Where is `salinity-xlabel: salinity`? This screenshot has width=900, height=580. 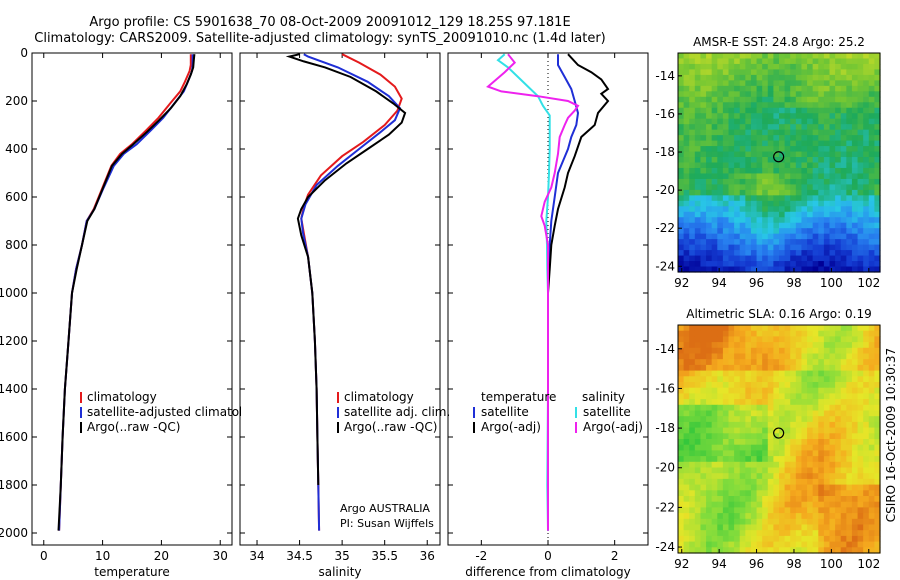
salinity-xlabel: salinity is located at coordinates (339, 572).